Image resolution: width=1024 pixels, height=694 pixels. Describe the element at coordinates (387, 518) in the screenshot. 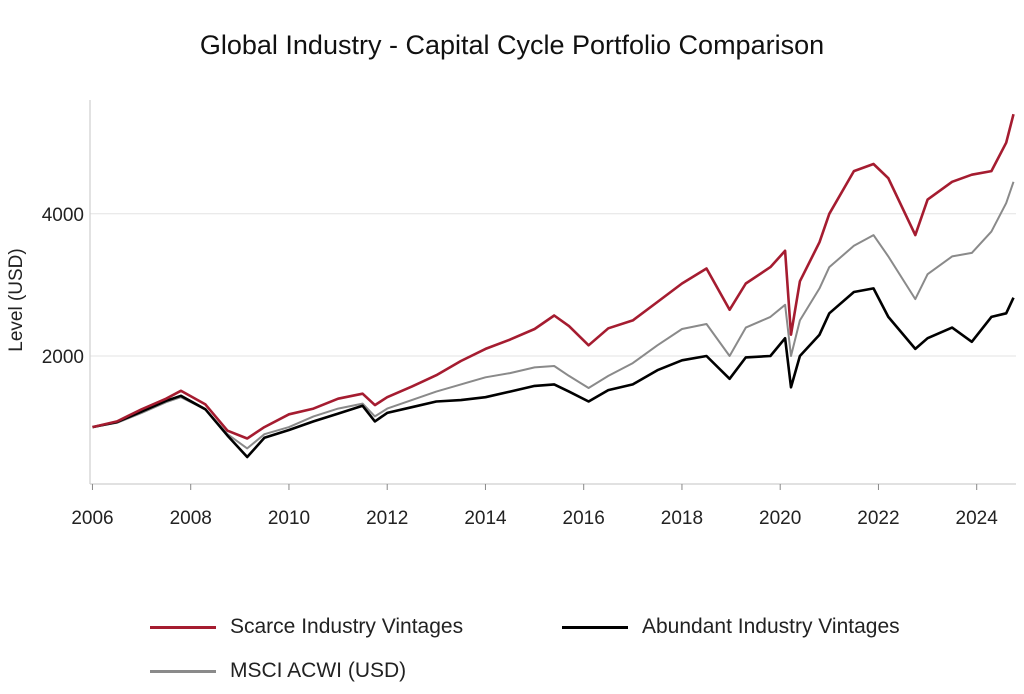

I see `x-tick-label: 2012` at that location.